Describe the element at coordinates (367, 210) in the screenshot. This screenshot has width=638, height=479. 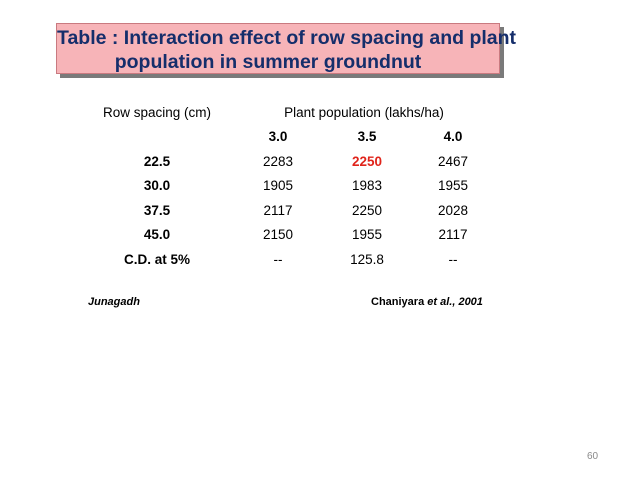
I see `table-cell: 2250` at that location.